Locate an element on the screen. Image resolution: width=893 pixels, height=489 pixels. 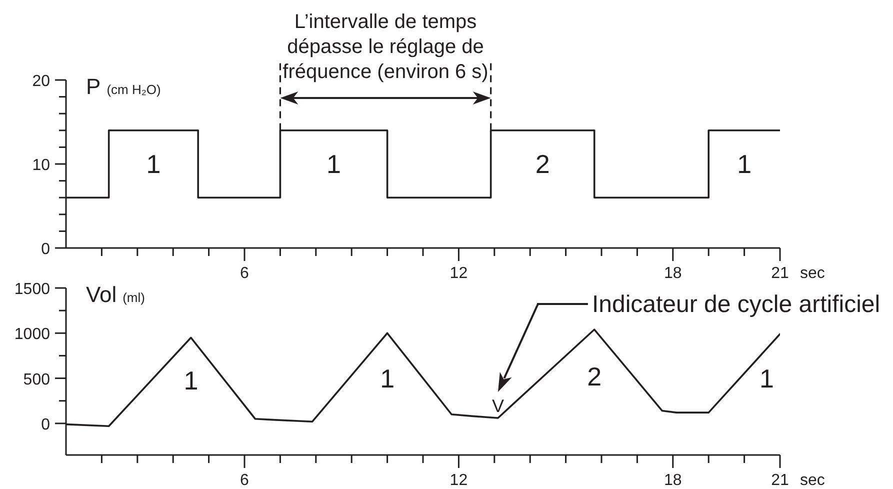
y-tick-label: 1000 is located at coordinates (32, 335).